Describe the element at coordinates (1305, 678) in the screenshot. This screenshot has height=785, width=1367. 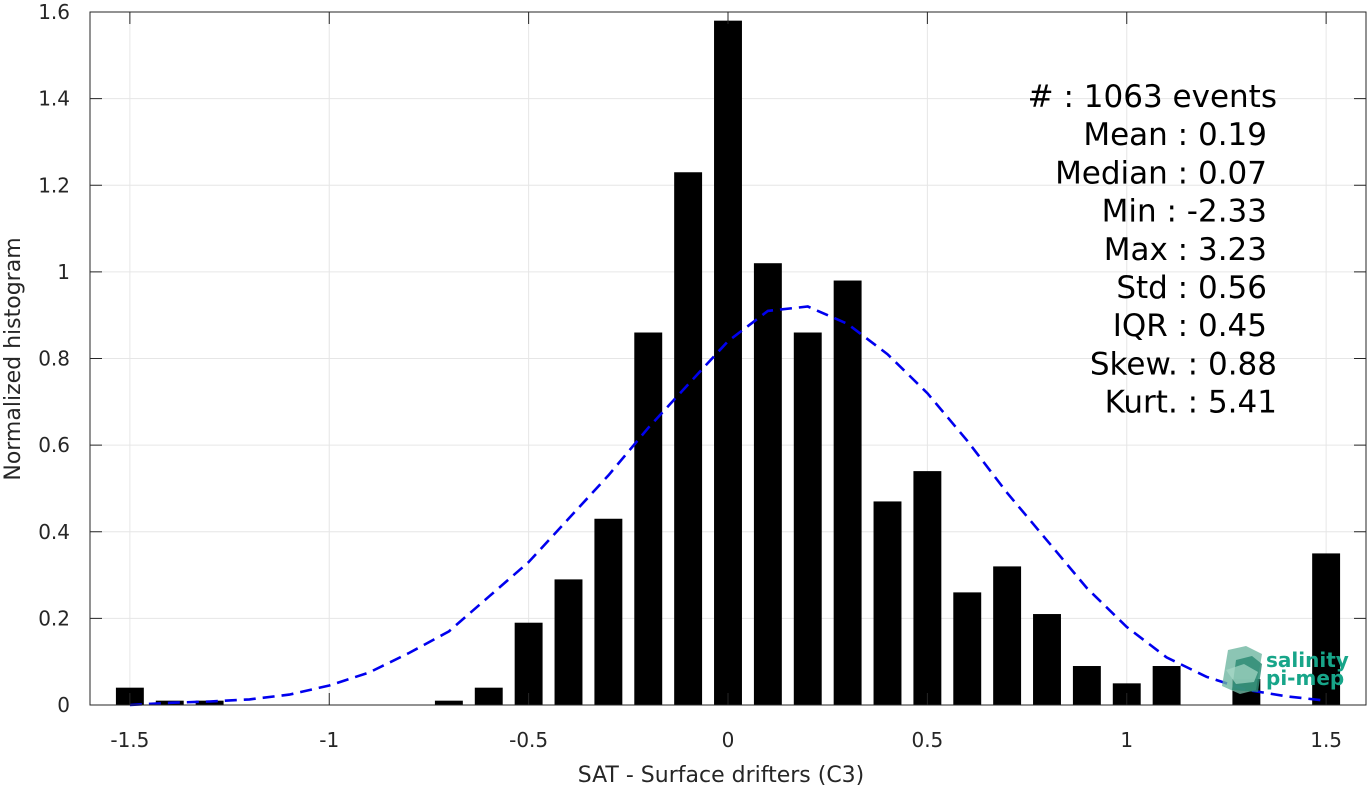
I see `logo-line-2: pi-mep` at that location.